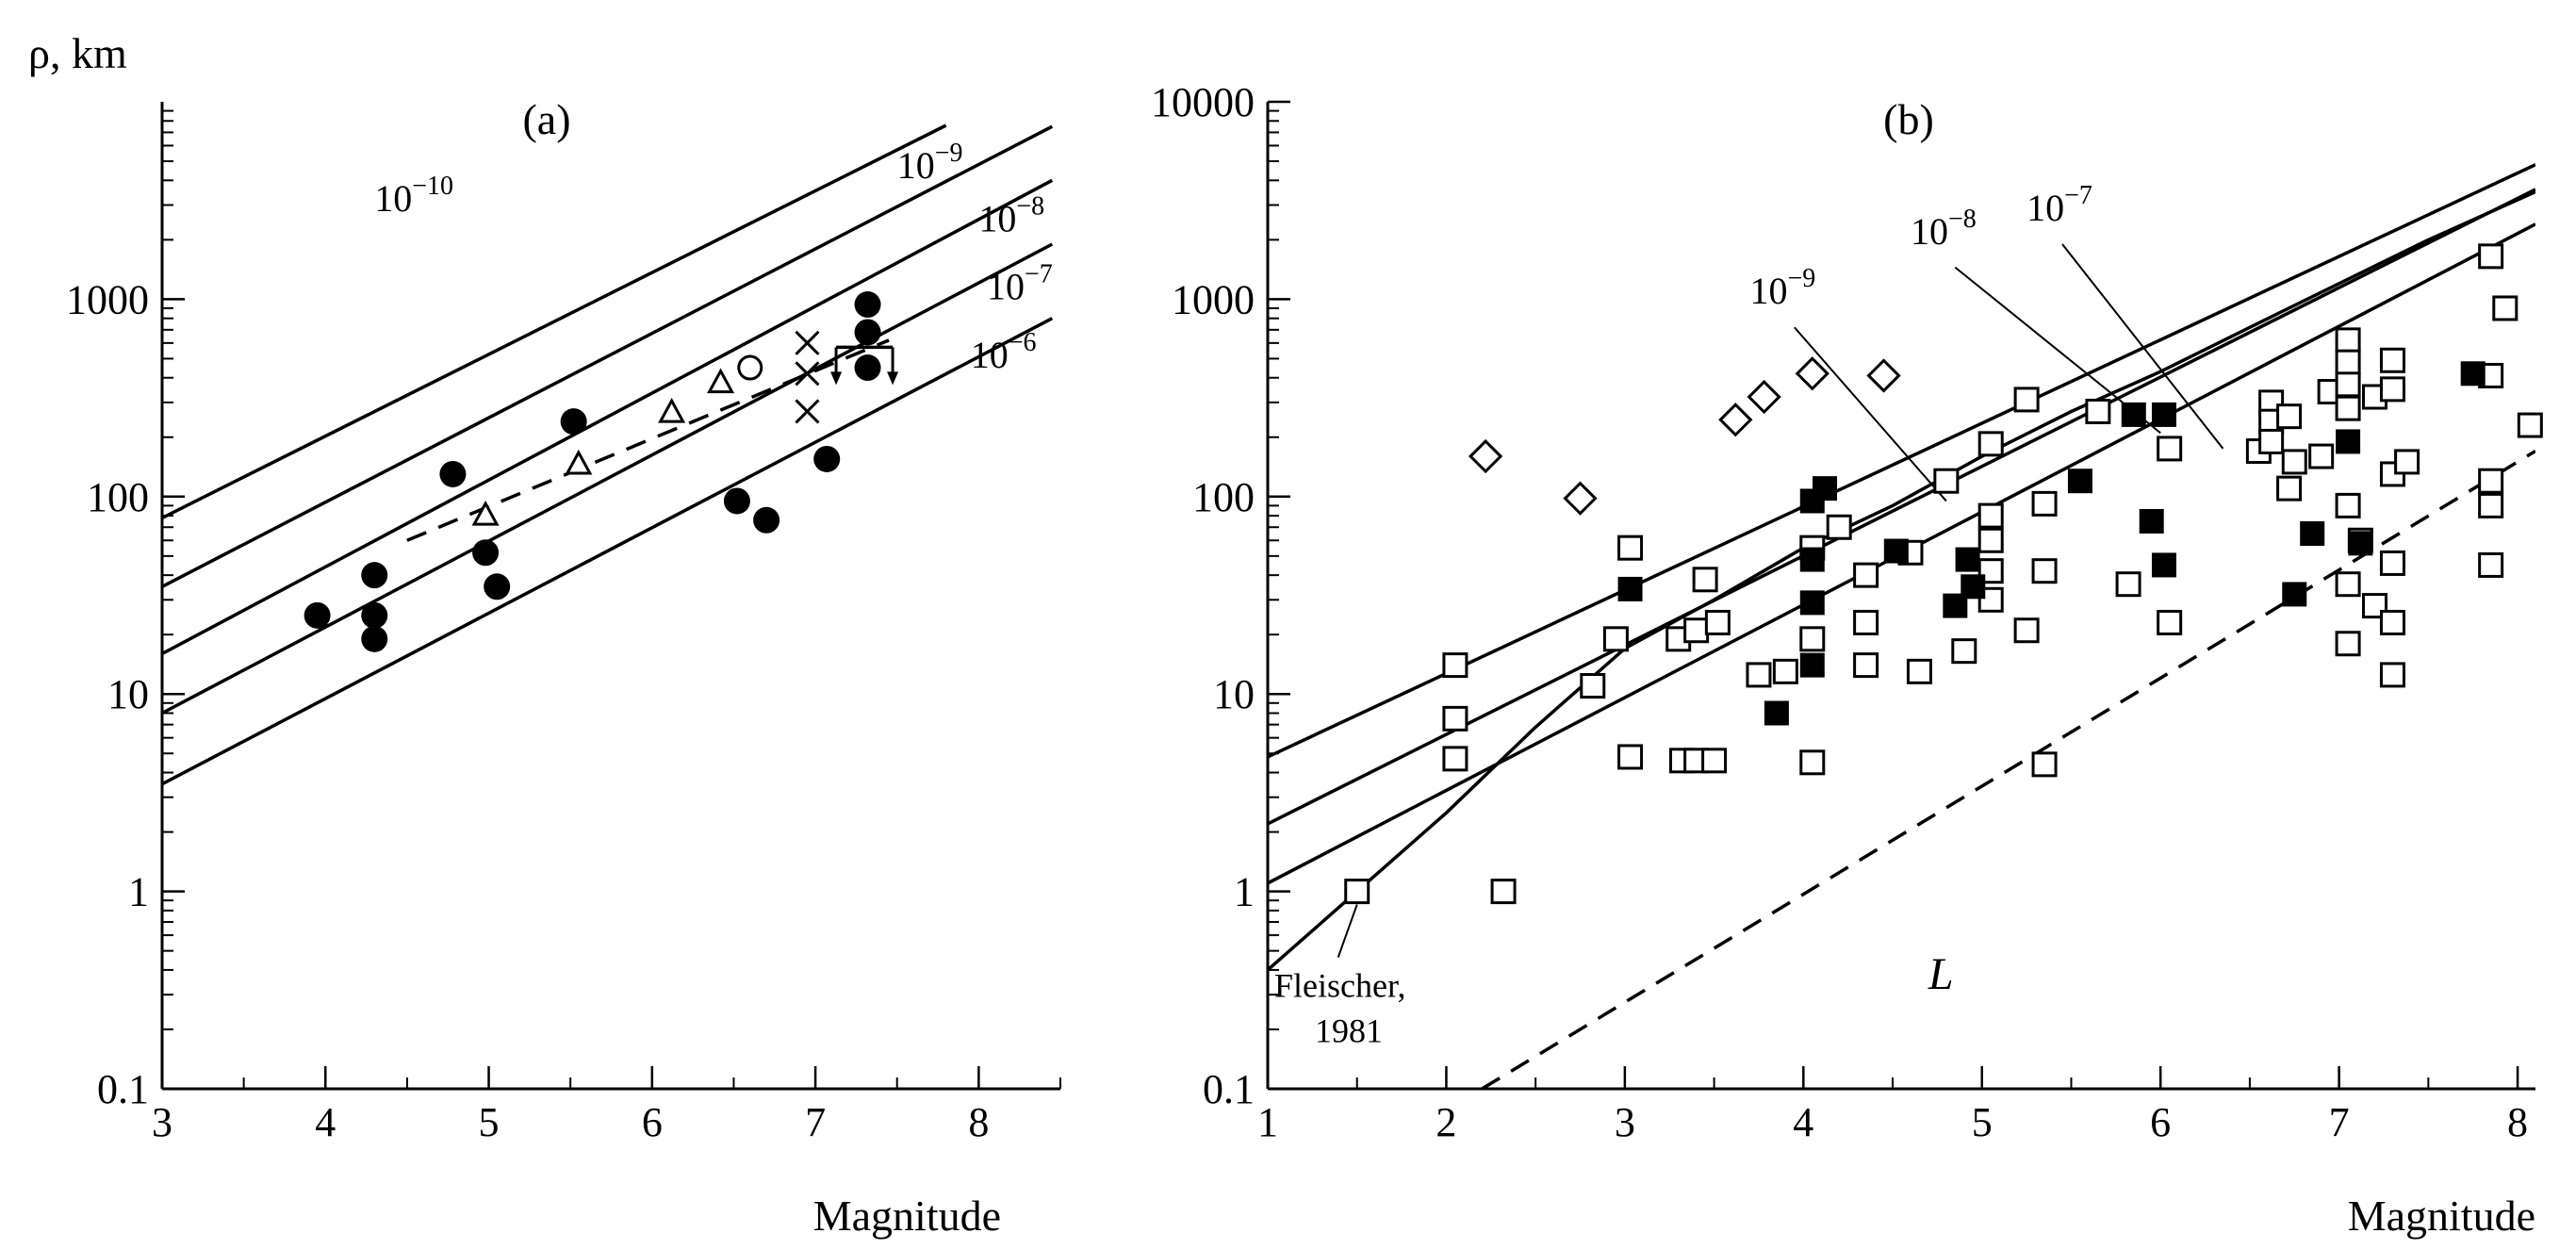 This screenshot has width=2576, height=1250. Describe the element at coordinates (1213, 299) in the screenshot. I see `panel-b-y-tick-label: 1000` at that location.